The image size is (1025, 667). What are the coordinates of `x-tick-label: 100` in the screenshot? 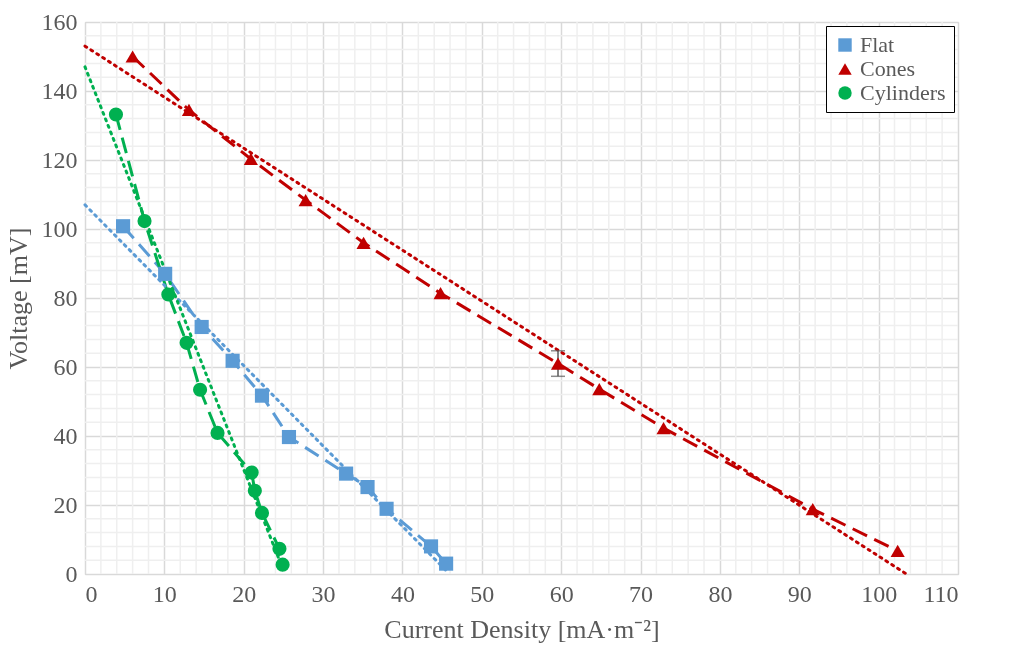 It's located at (879, 593).